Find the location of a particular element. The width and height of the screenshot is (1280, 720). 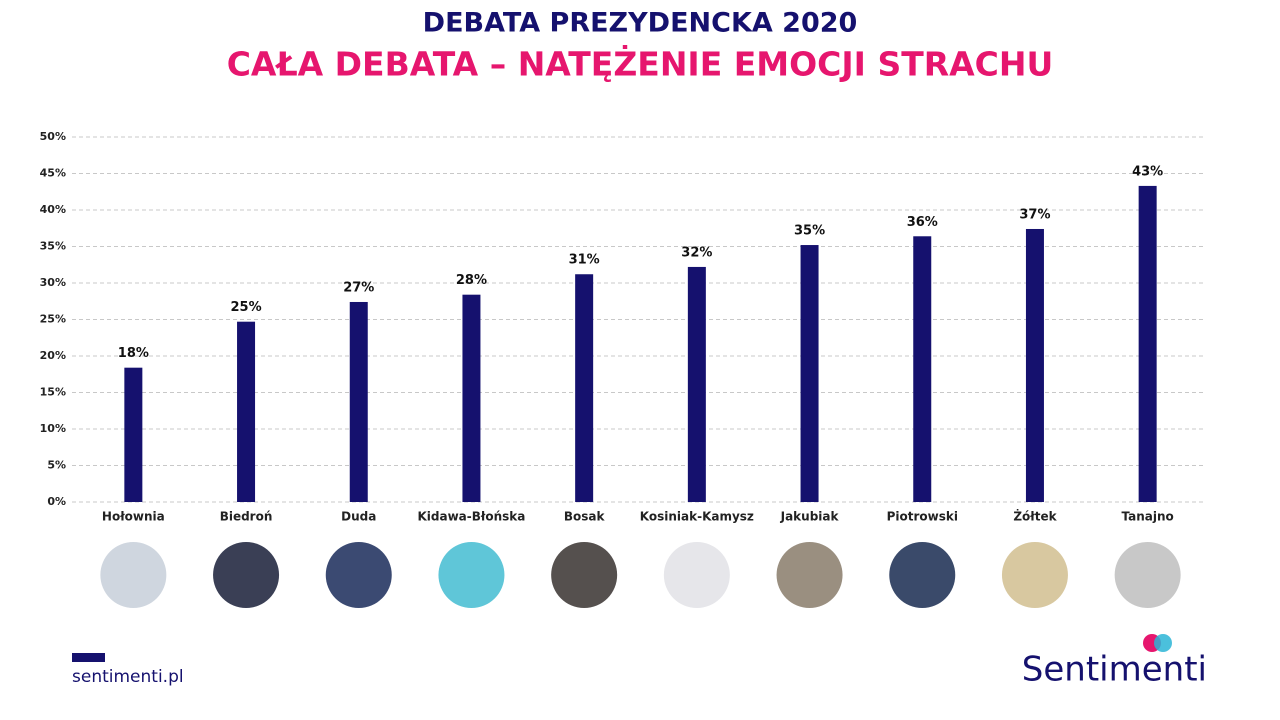

y-tick-label: 10% is located at coordinates (53, 428).